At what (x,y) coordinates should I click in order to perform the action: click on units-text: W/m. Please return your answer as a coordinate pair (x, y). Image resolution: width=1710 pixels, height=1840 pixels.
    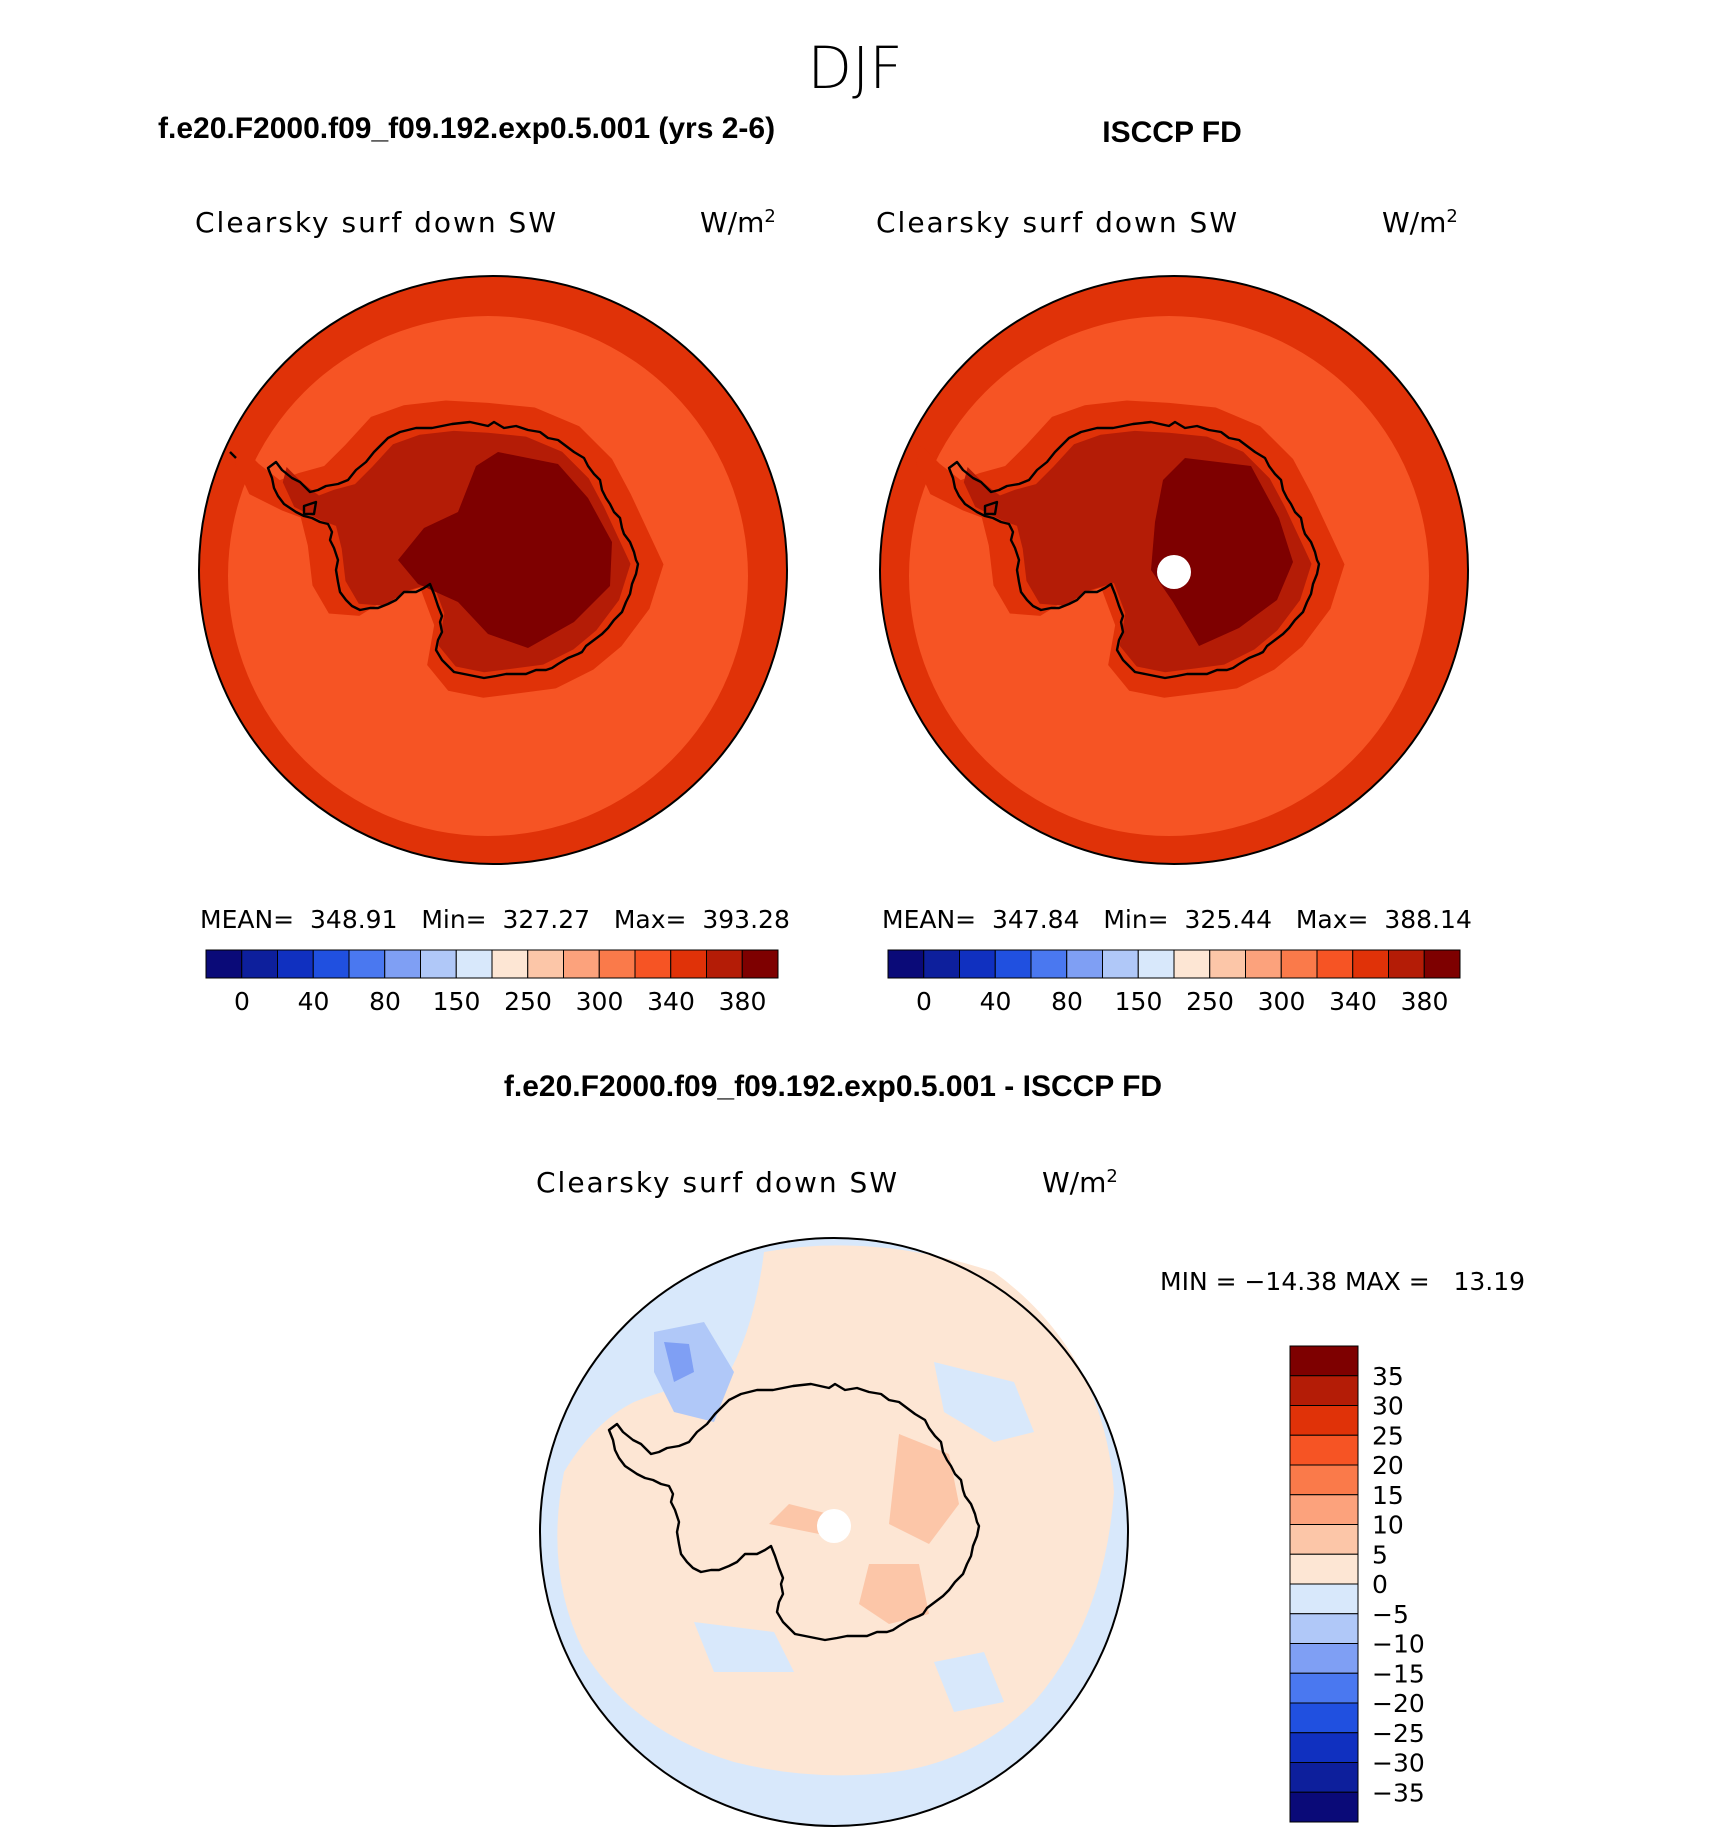
    Looking at the image, I should click on (732, 222).